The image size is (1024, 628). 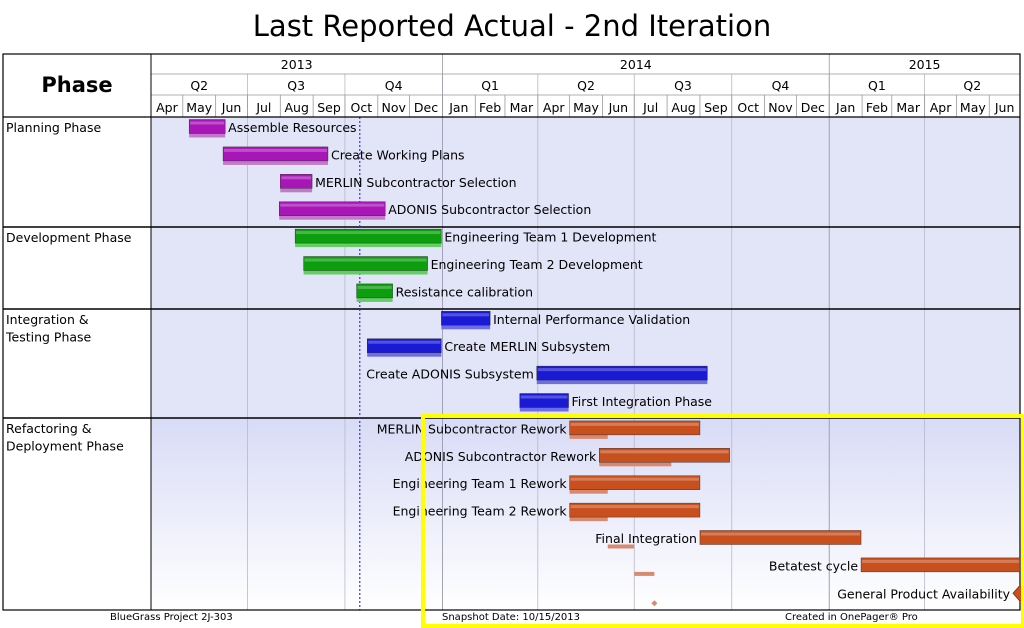 I want to click on task-label: Betatest cycle, so click(x=813, y=565).